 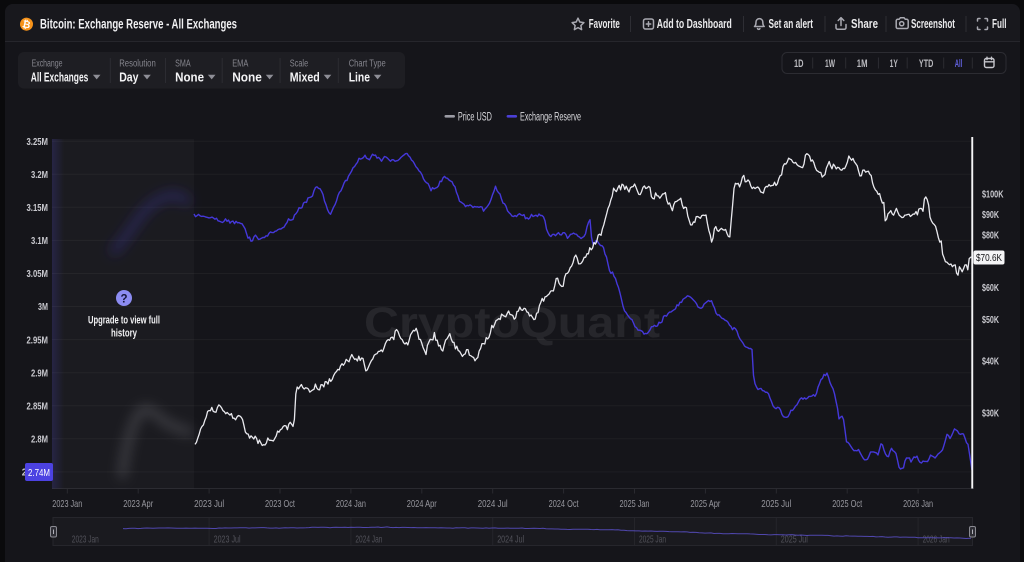 I want to click on svg-text: 2024 Oct, so click(x=564, y=504).